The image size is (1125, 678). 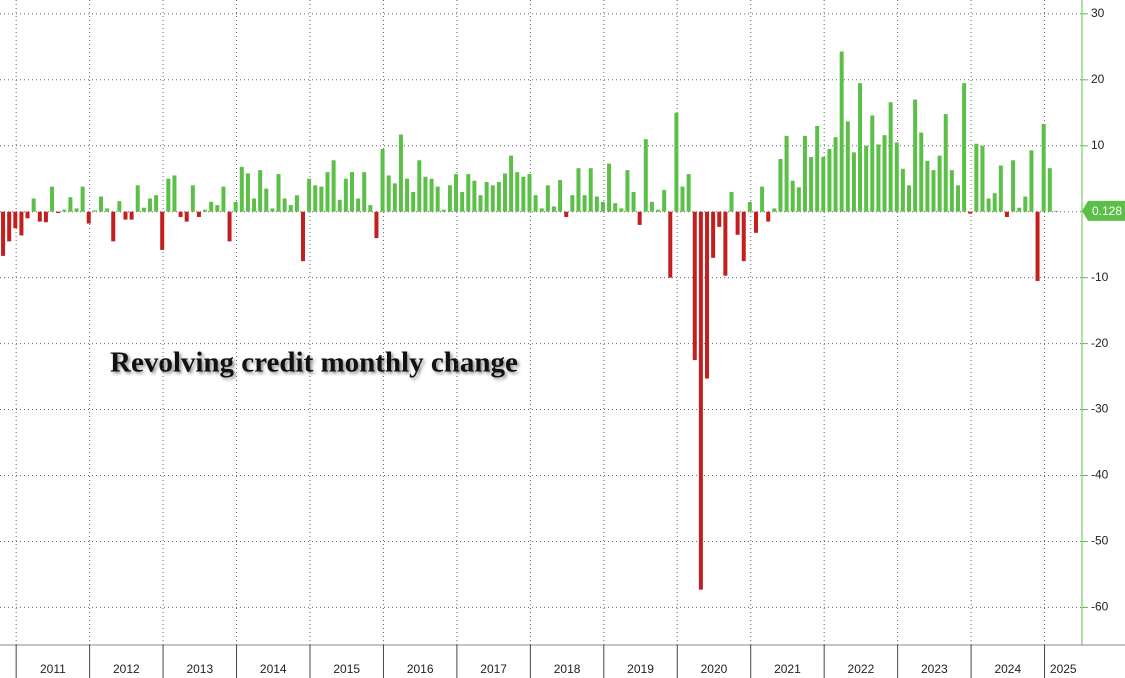 What do you see at coordinates (1100, 475) in the screenshot?
I see `y-tick-label: -40` at bounding box center [1100, 475].